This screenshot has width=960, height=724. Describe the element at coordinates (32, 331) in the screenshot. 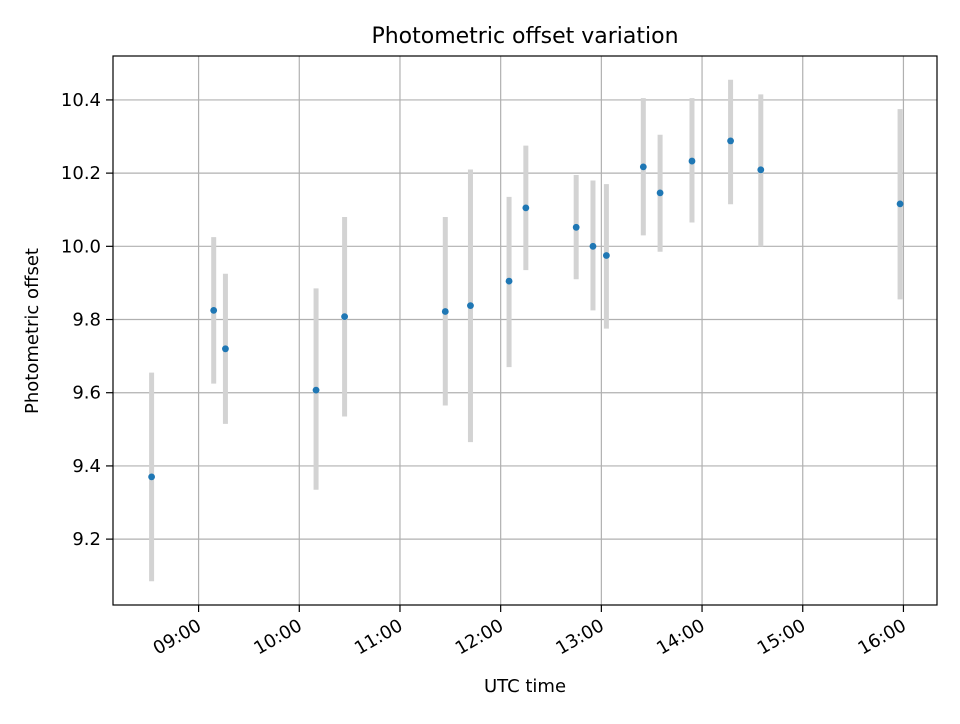

I see `y-axis-label: Photometric offset` at that location.